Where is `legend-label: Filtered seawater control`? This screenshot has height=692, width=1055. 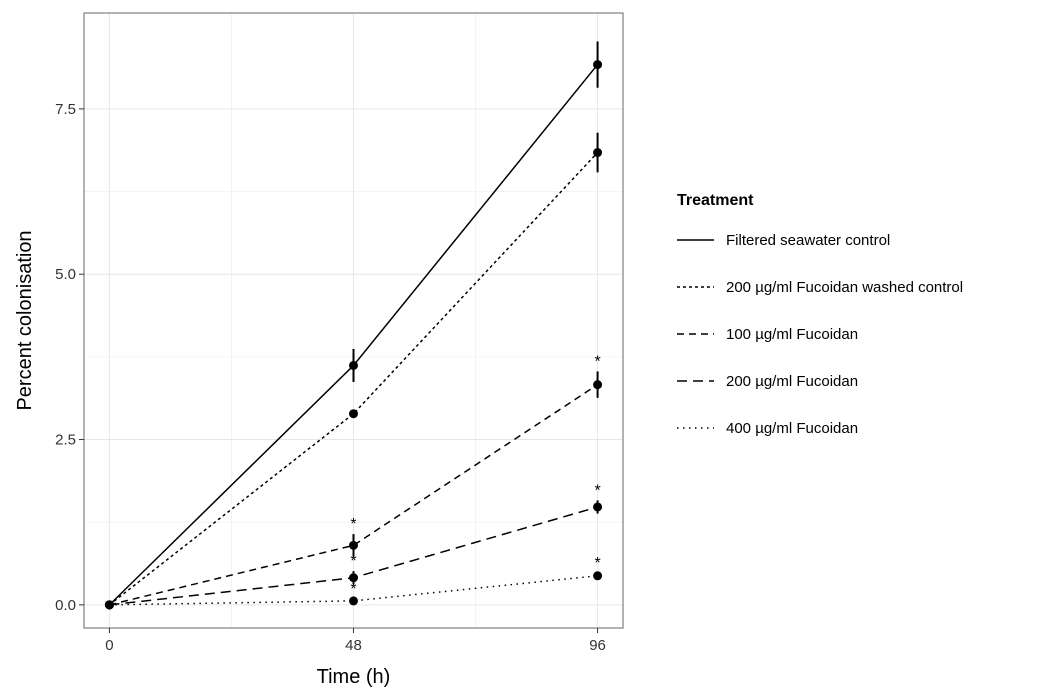
legend-label: Filtered seawater control is located at coordinates (808, 240).